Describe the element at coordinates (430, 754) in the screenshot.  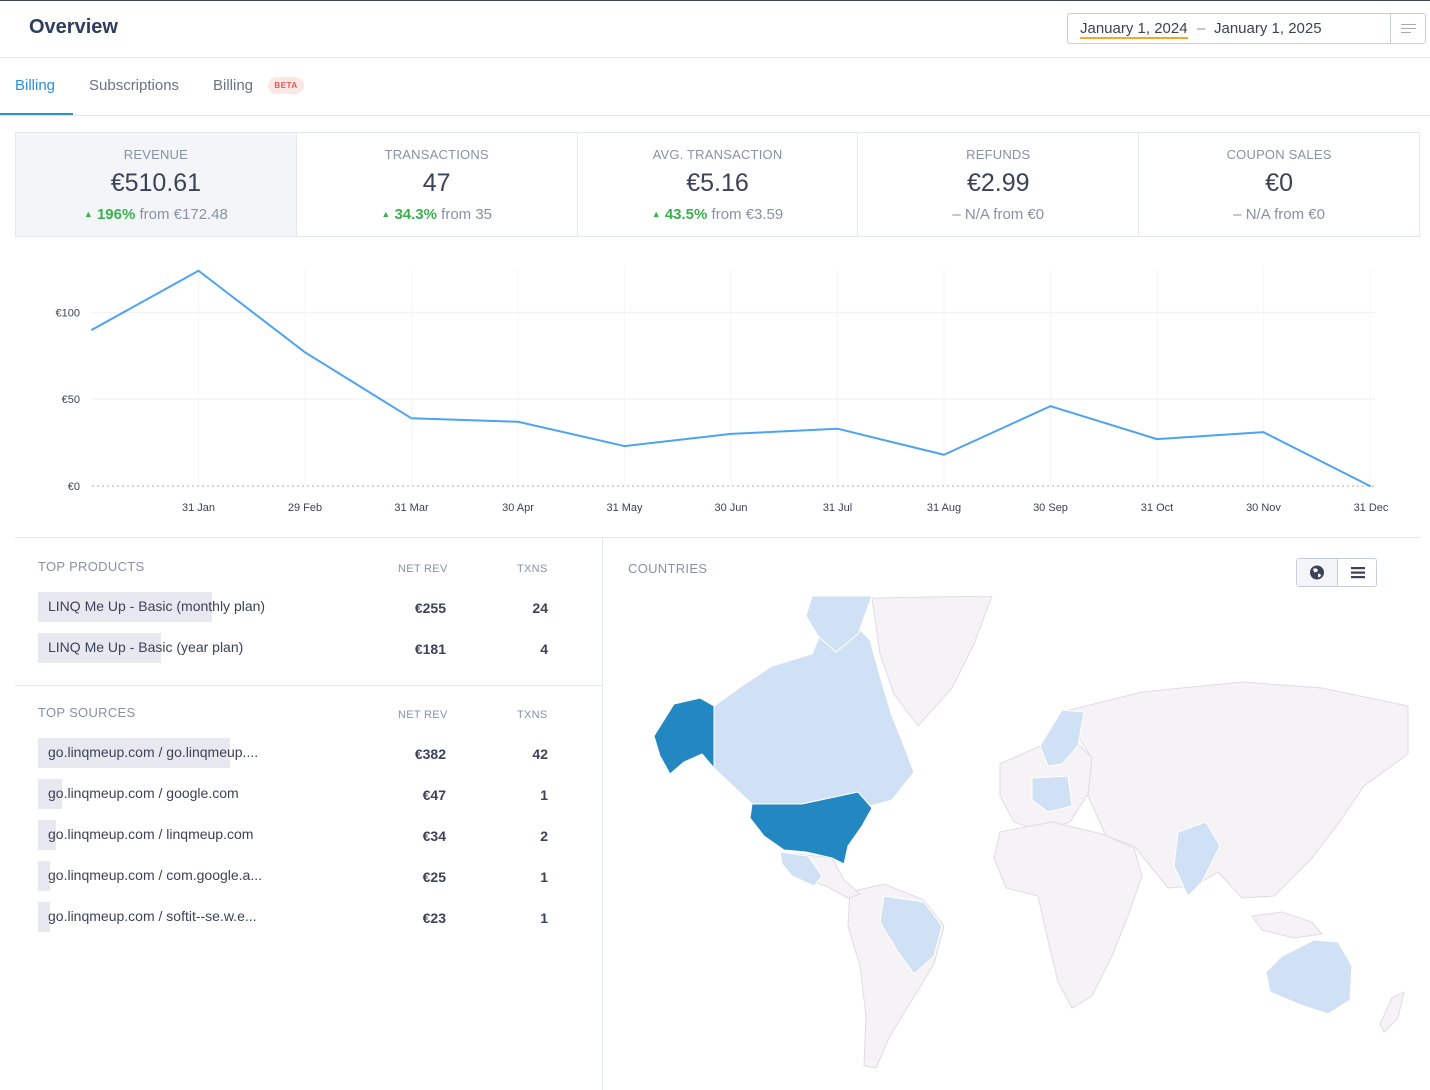
I see `net-rev: €382` at that location.